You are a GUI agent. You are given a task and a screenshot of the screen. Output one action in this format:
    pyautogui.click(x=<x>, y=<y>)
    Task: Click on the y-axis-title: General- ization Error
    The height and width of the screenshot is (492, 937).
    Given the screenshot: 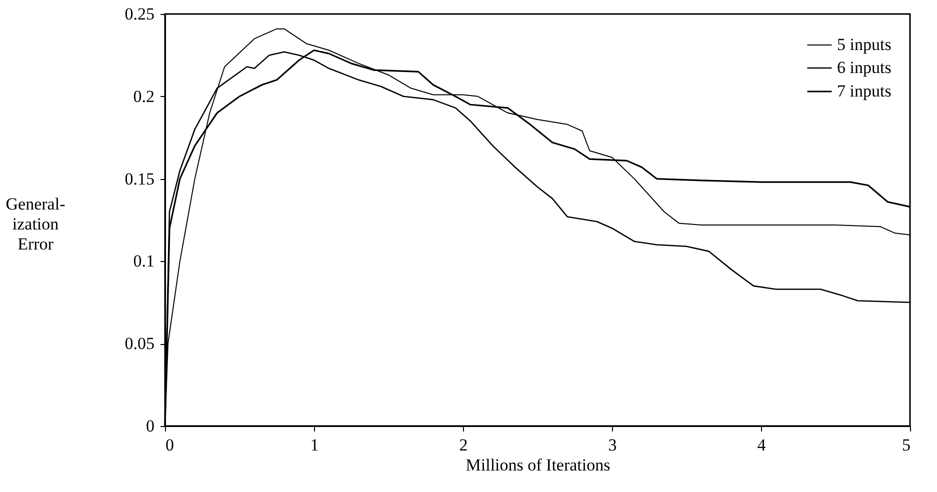 What is the action you would take?
    pyautogui.click(x=36, y=224)
    